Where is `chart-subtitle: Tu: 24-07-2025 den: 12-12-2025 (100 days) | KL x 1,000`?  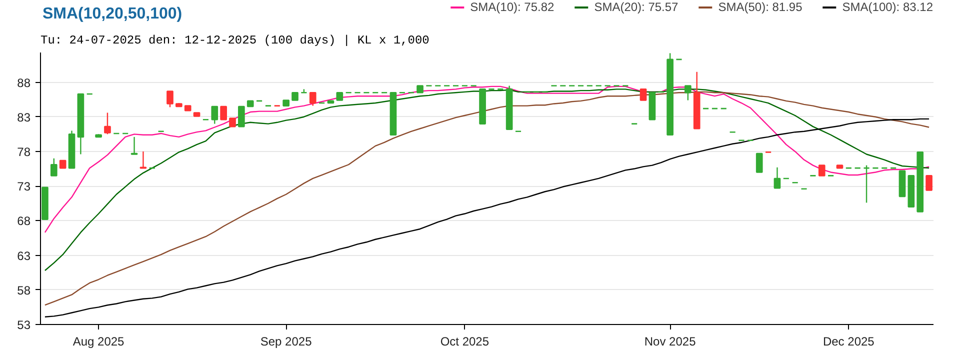 chart-subtitle: Tu: 24-07-2025 den: 12-12-2025 (100 days) | KL x 1,000 is located at coordinates (235, 41).